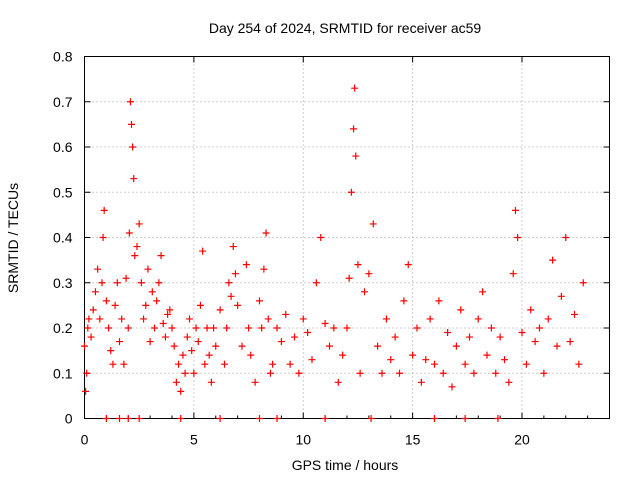 The image size is (640, 480). I want to click on x-tick-label: 15, so click(413, 440).